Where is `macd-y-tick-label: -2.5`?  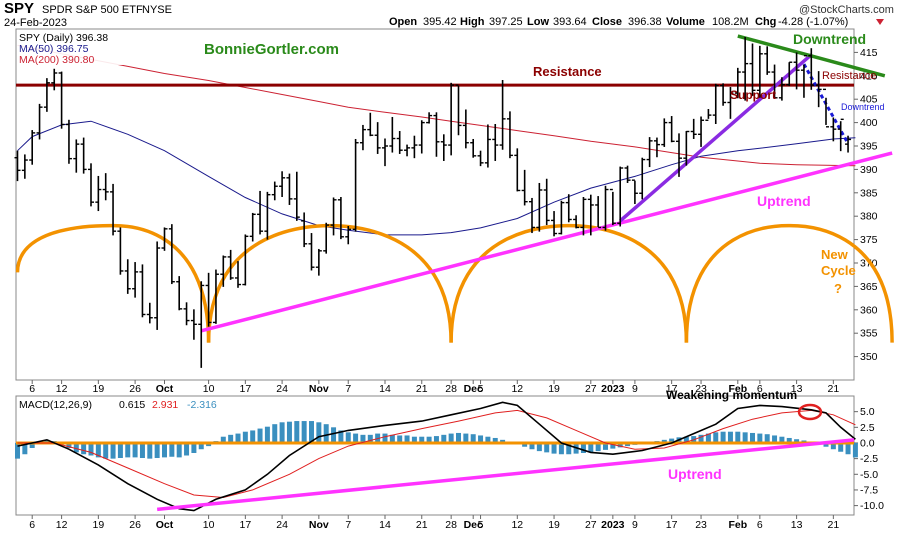
macd-y-tick-label: -2.5 is located at coordinates (869, 459).